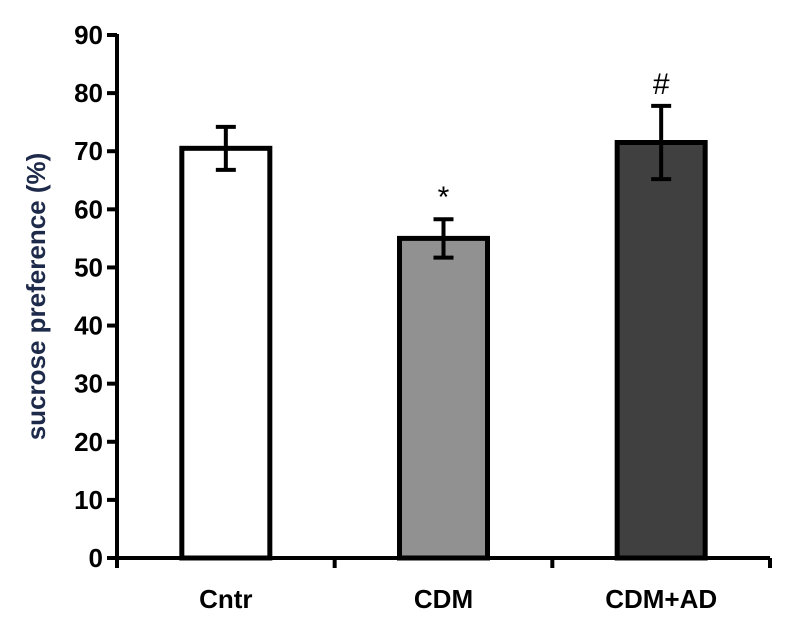 This screenshot has width=786, height=633. I want to click on significance-marker: *, so click(444, 197).